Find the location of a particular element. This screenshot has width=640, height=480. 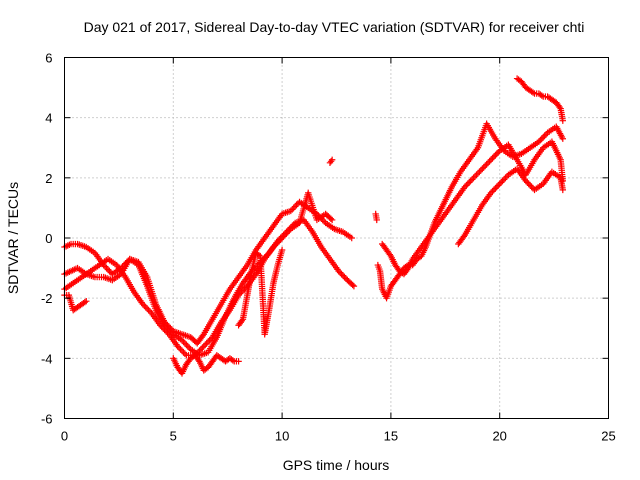

series-track-l is located at coordinates (376, 217).